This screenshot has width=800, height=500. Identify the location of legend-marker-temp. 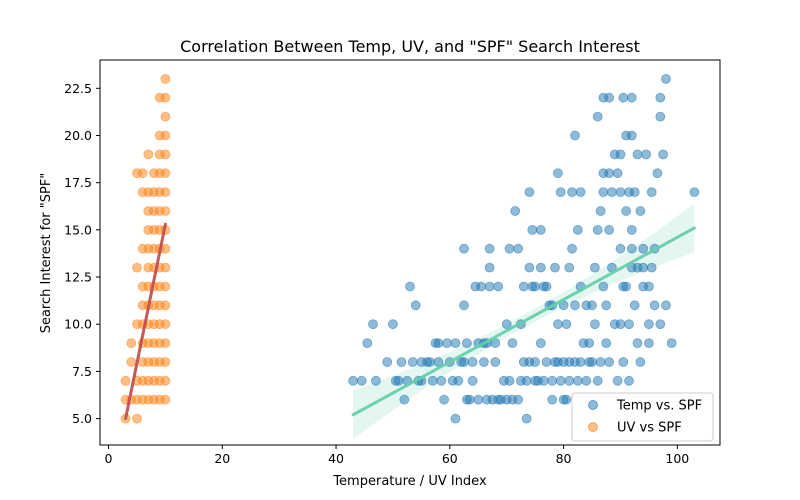
(593, 405).